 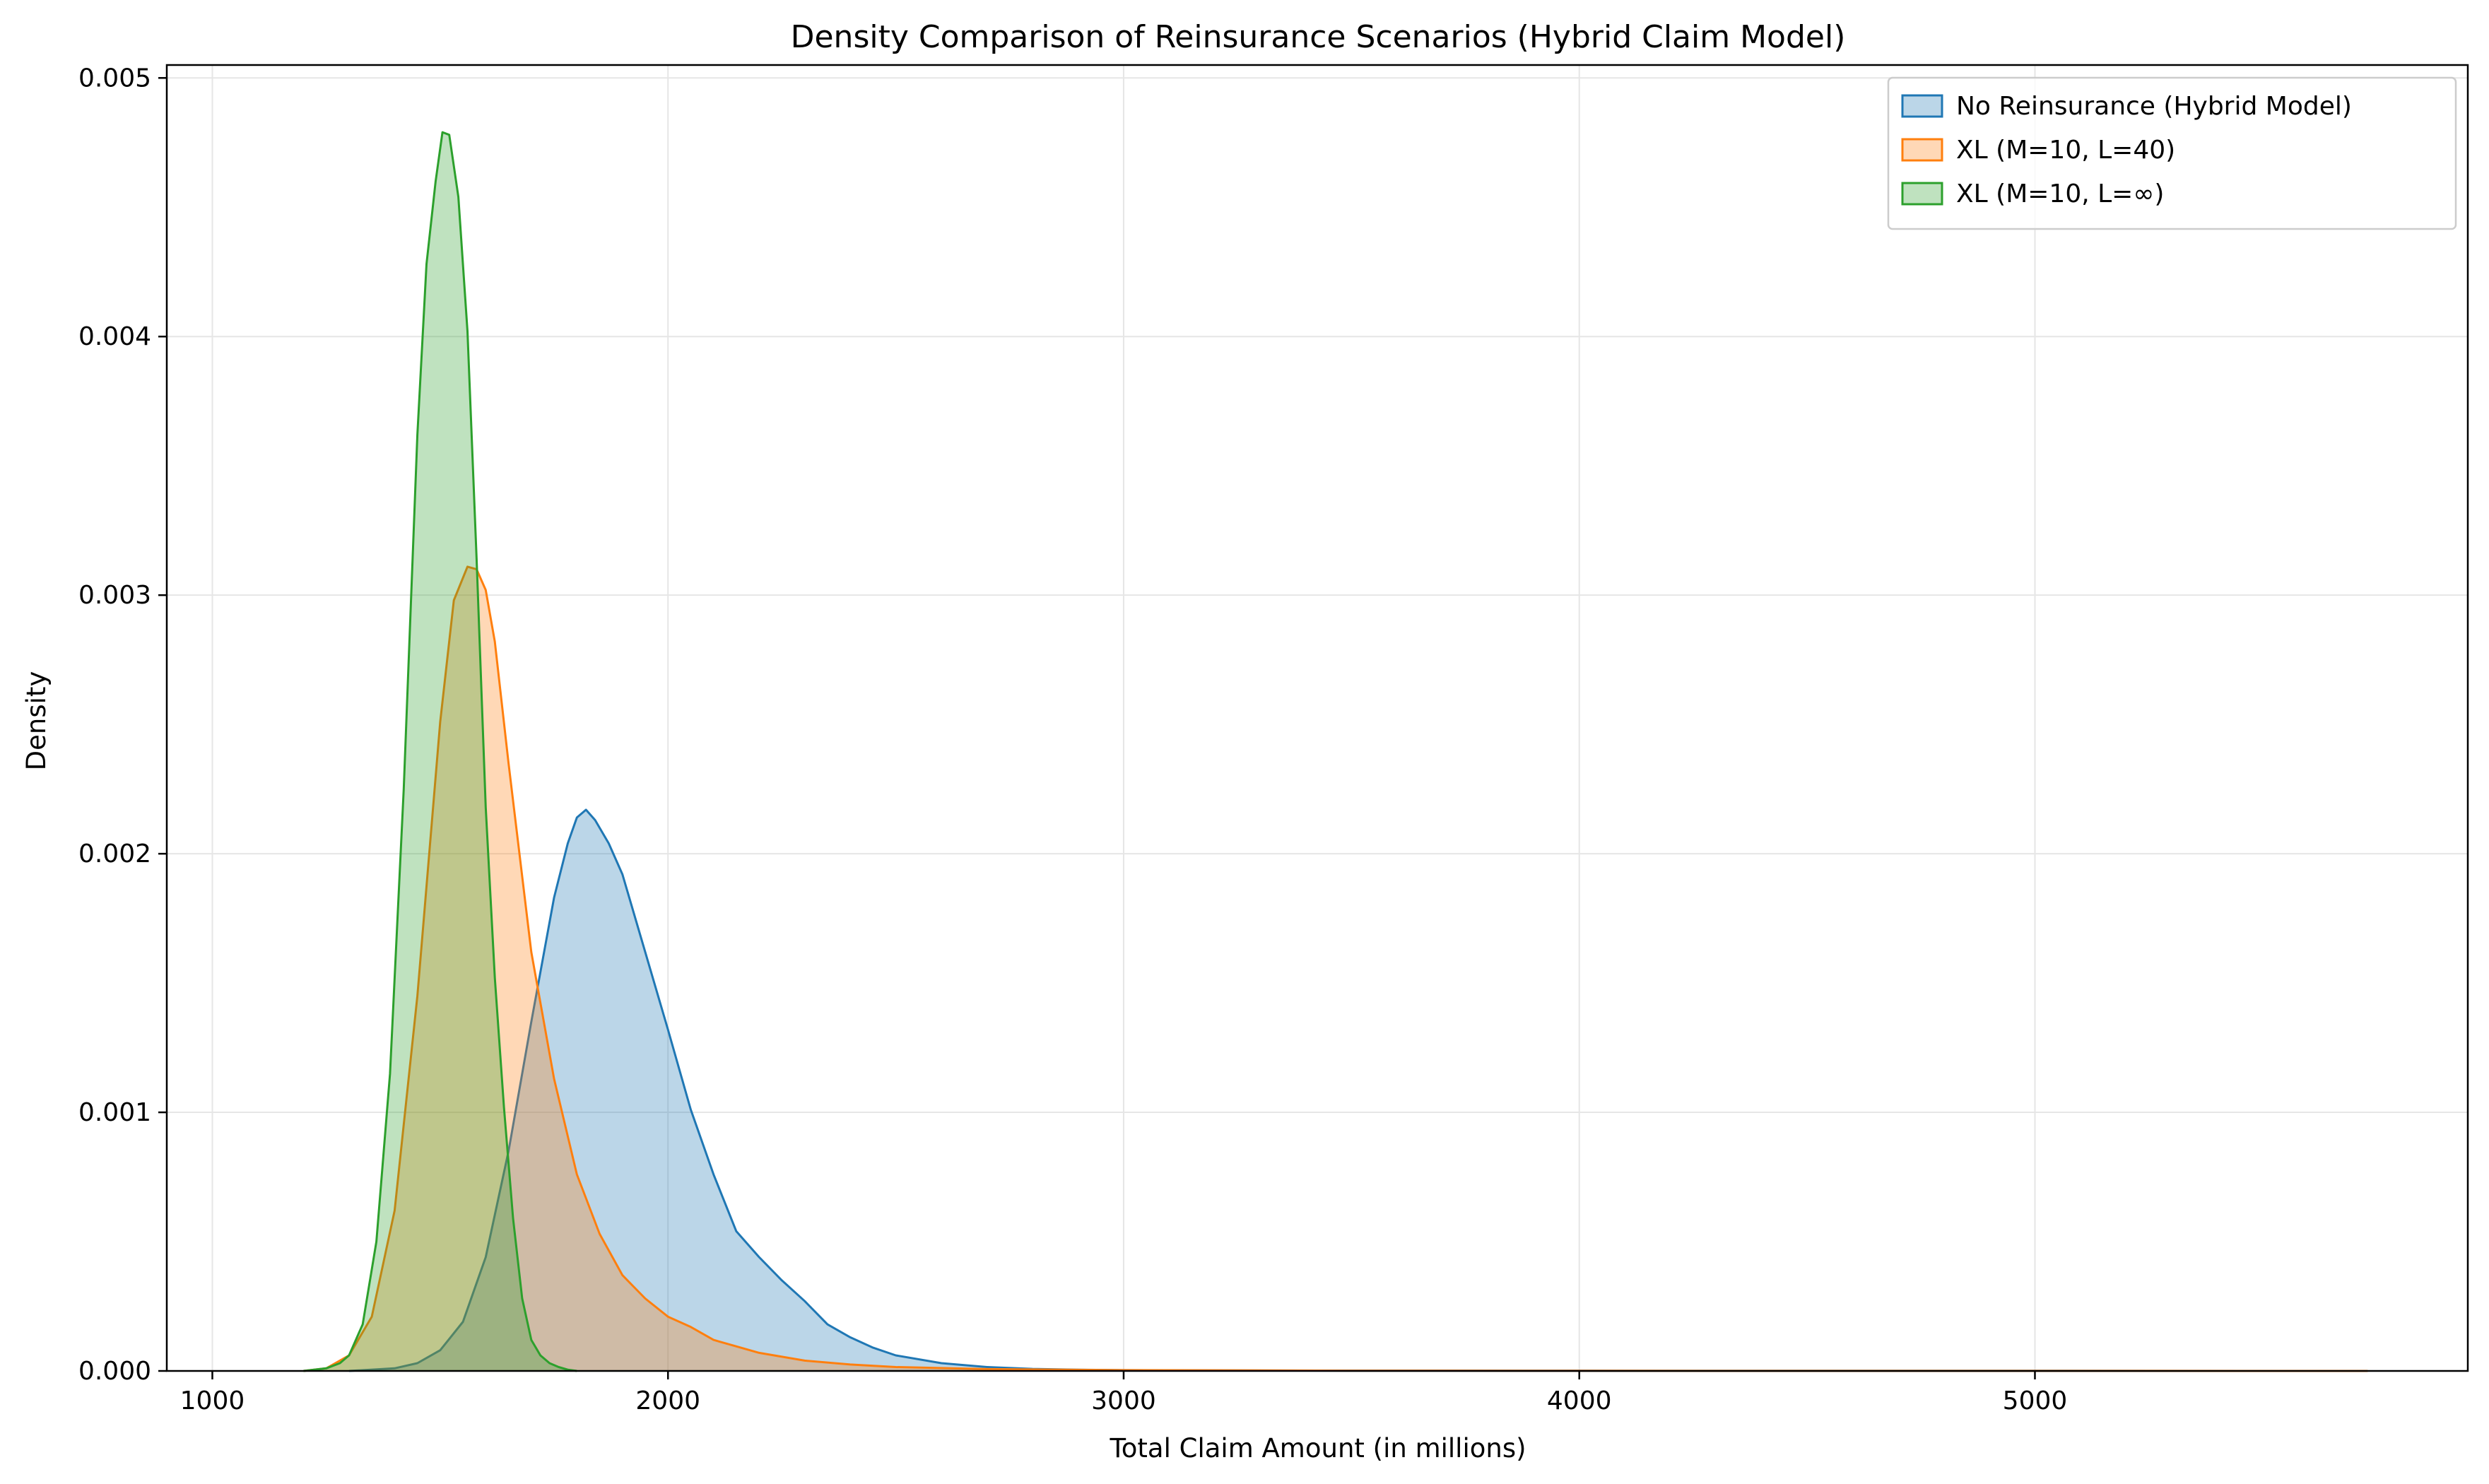 I want to click on x-axis-label: Total Claim Amount (in millions), so click(x=1317, y=1448).